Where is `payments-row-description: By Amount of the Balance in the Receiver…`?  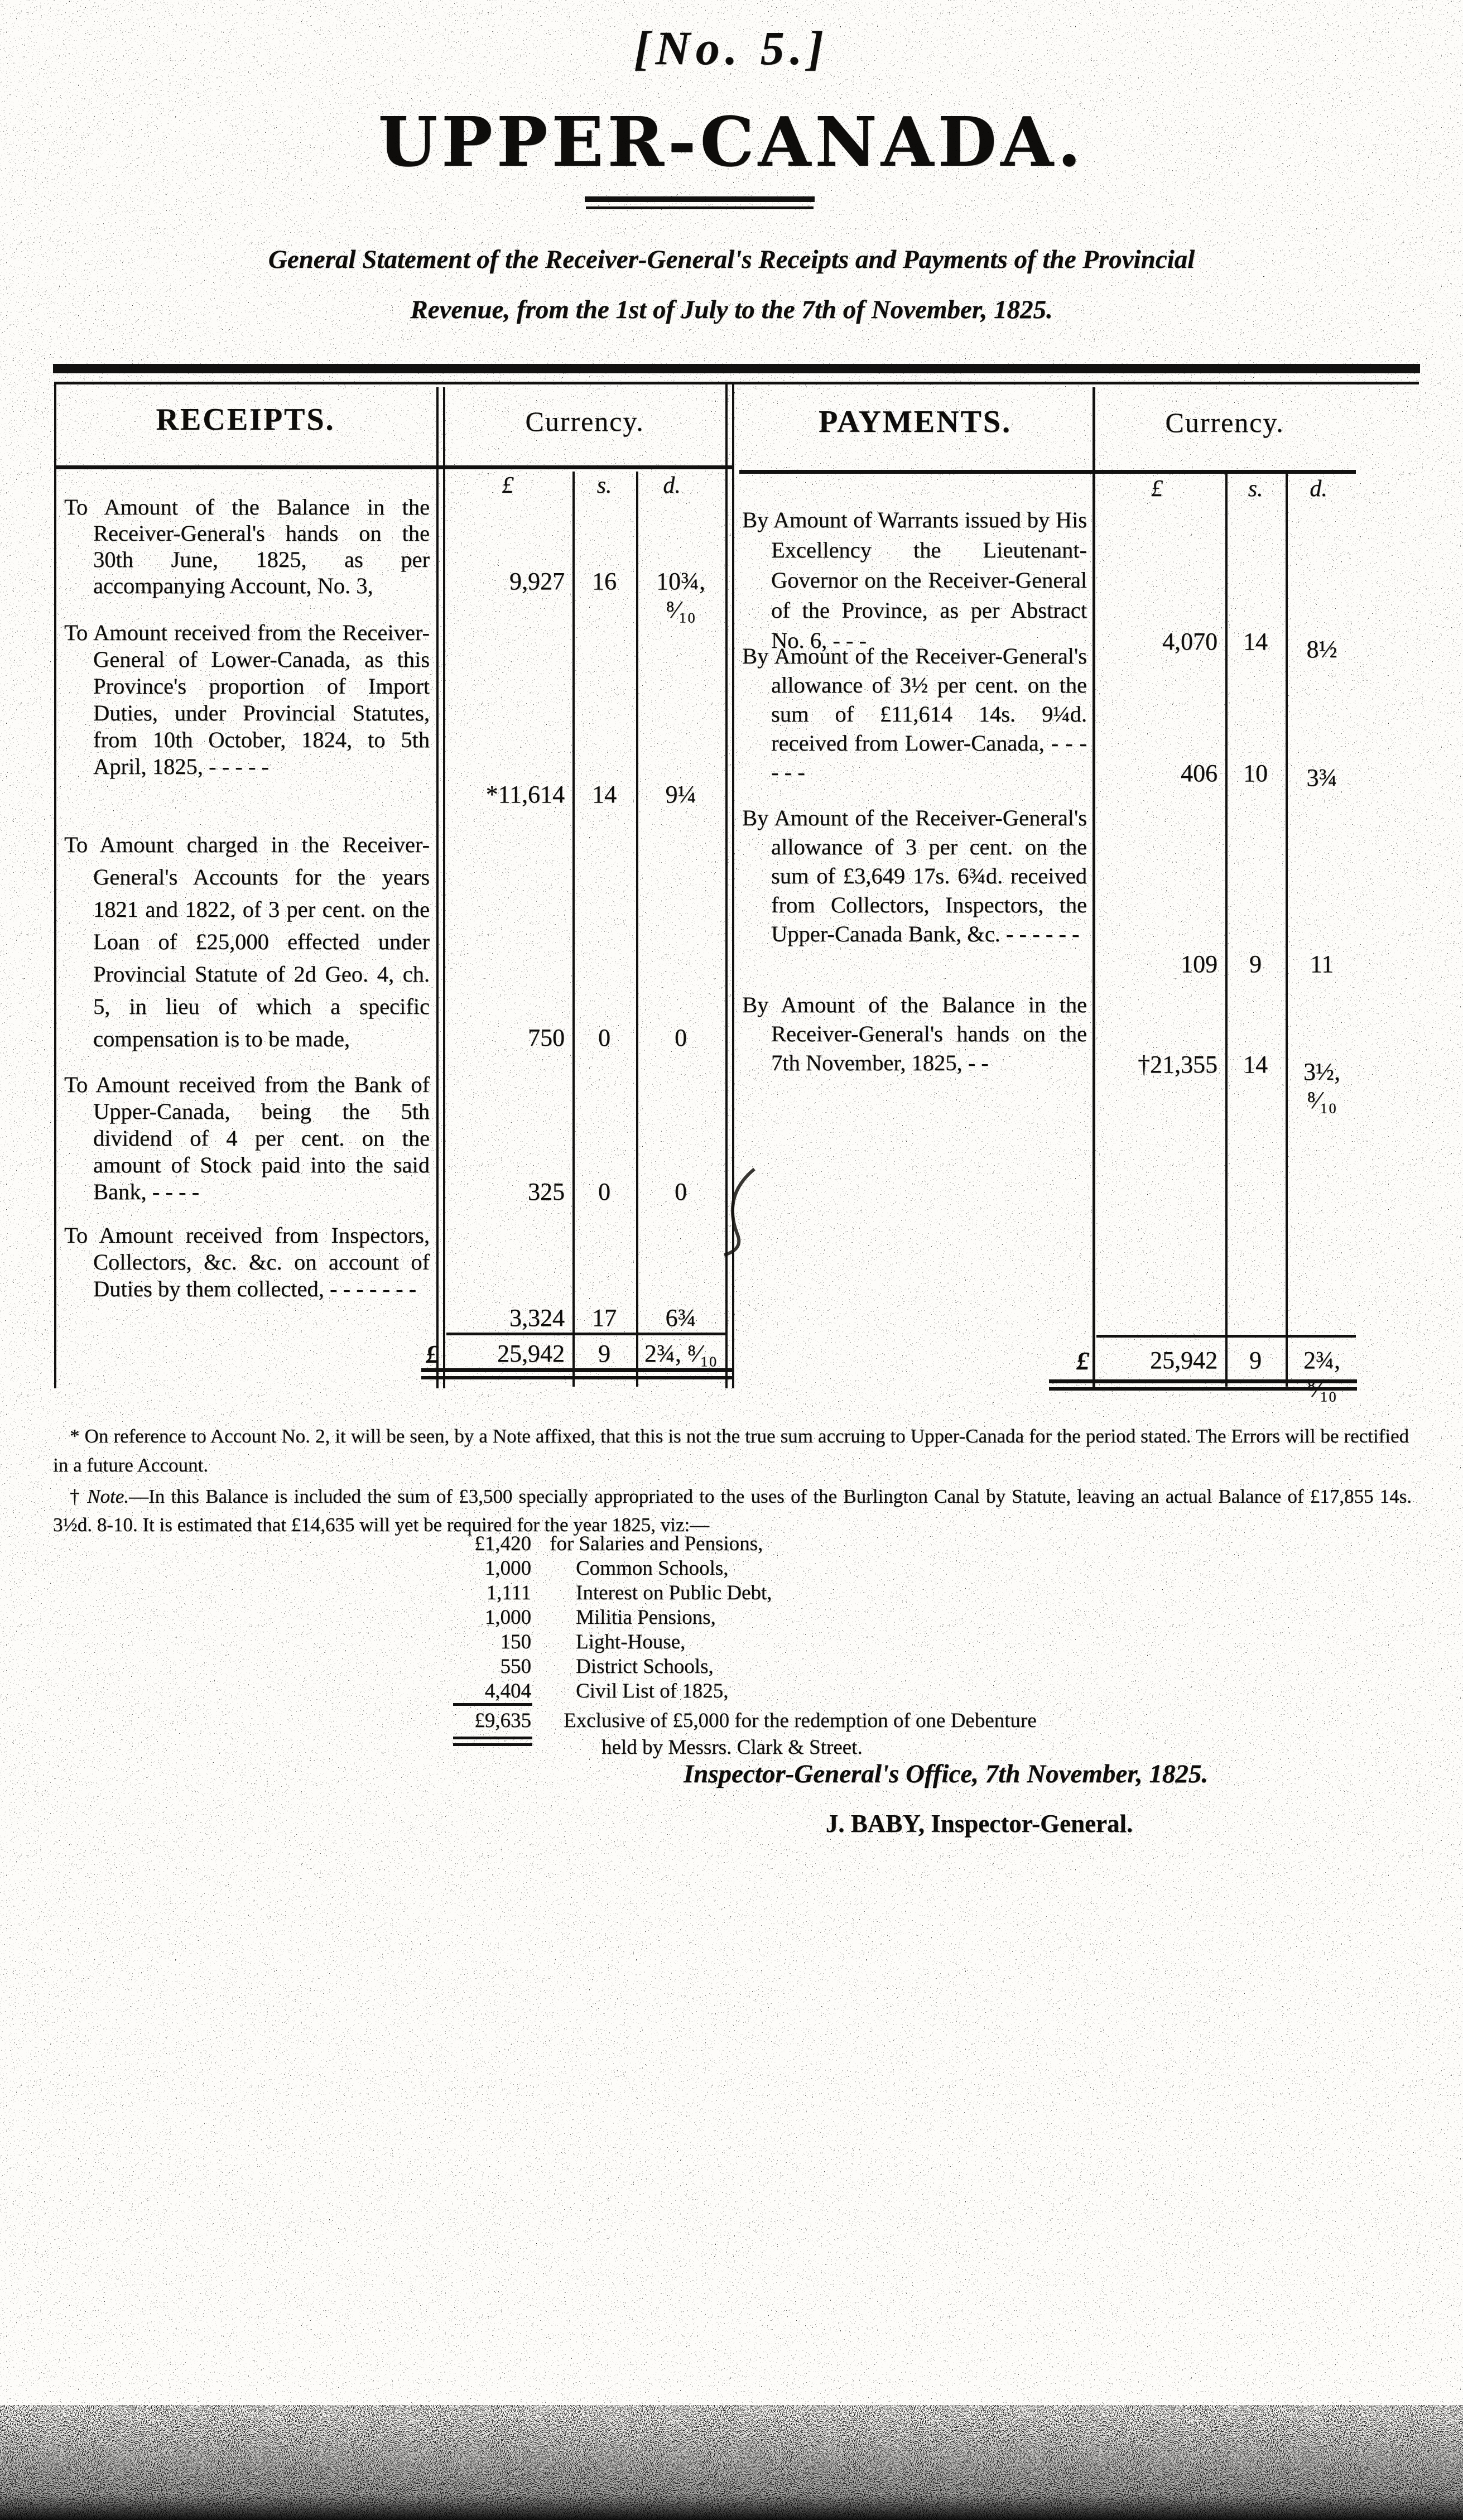
payments-row-description: By Amount of the Balance in the Receiver… is located at coordinates (914, 1034).